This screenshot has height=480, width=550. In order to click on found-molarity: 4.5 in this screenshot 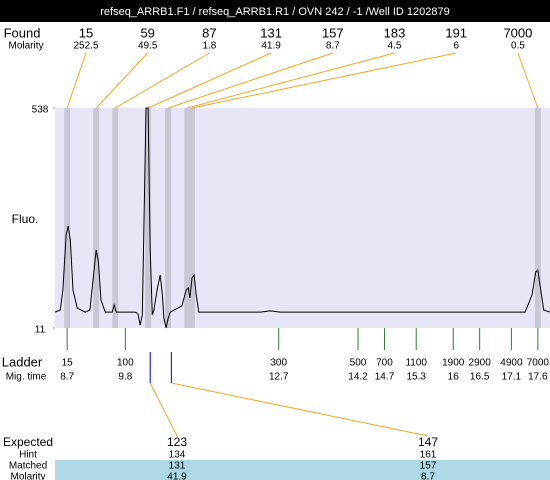, I will do `click(395, 46)`.